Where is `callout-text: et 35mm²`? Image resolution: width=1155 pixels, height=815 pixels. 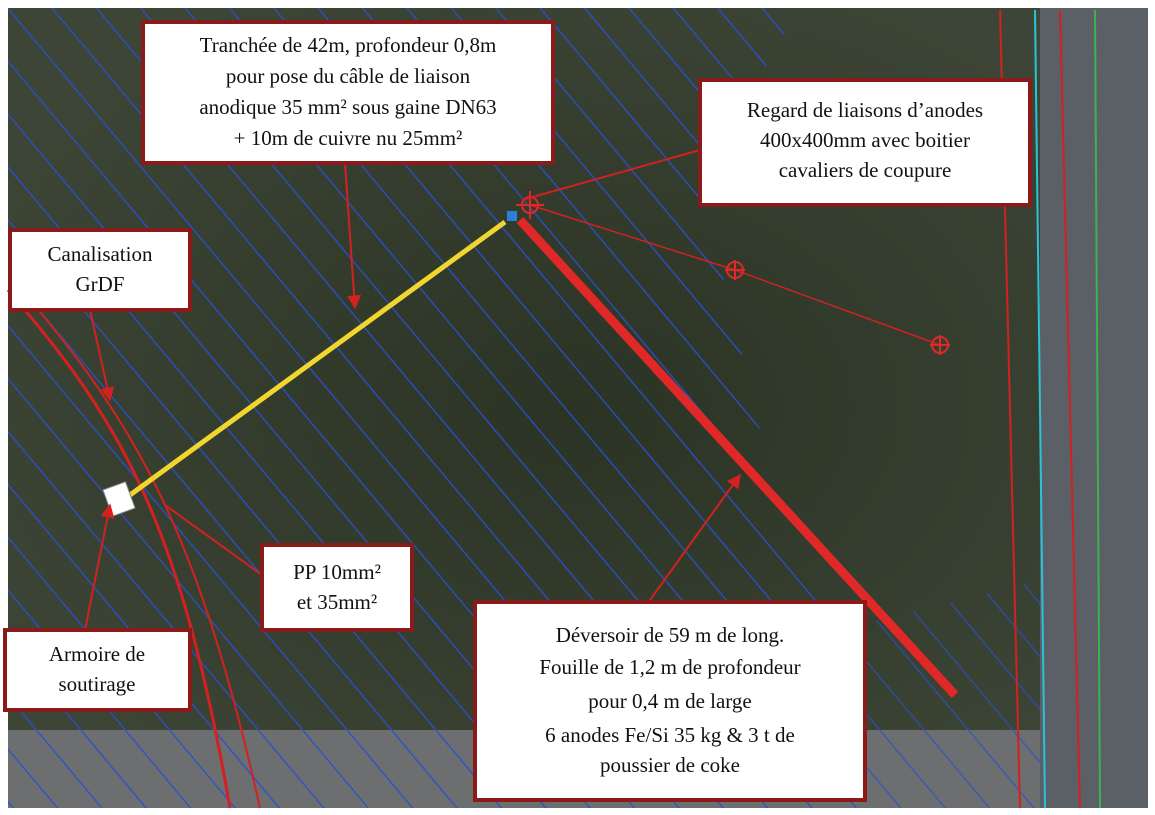
callout-text: et 35mm² is located at coordinates (337, 602).